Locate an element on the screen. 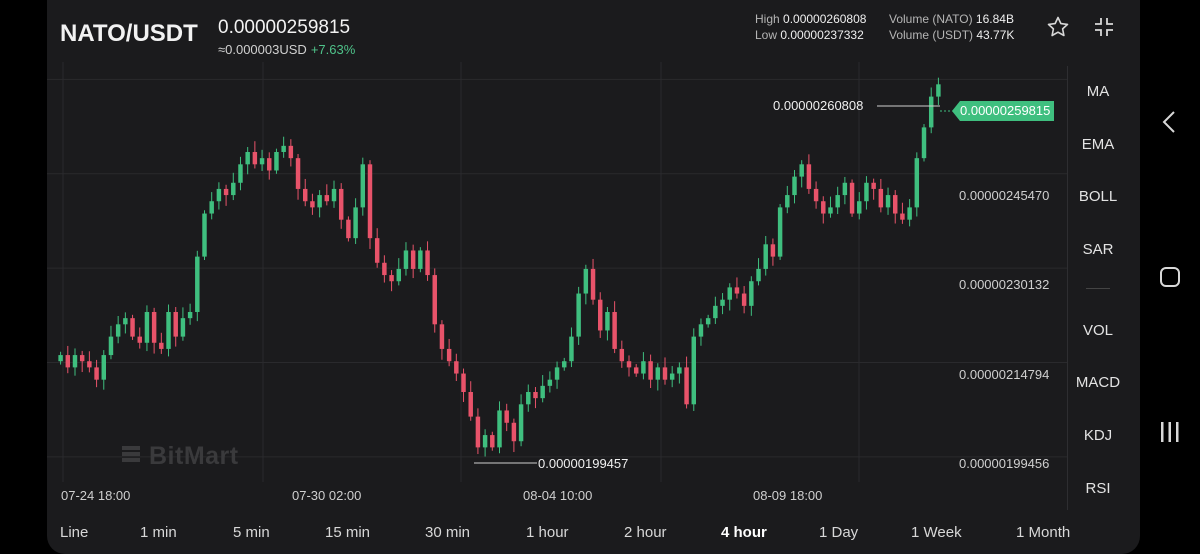  indicator-rsi: RSI is located at coordinates (1098, 488).